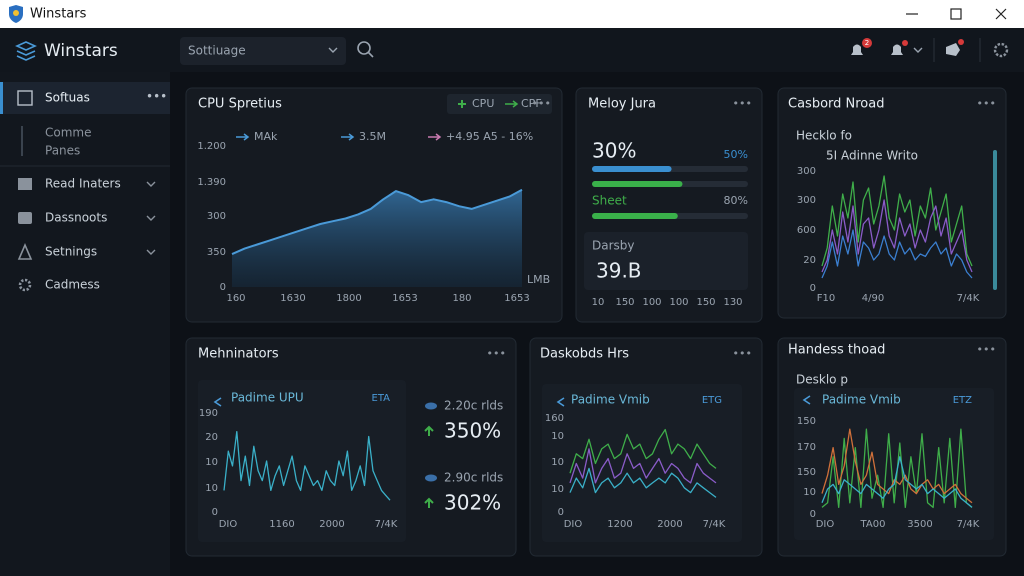 The image size is (1024, 576). Describe the element at coordinates (76, 218) in the screenshot. I see `sidebar-item: Dassnoots` at that location.